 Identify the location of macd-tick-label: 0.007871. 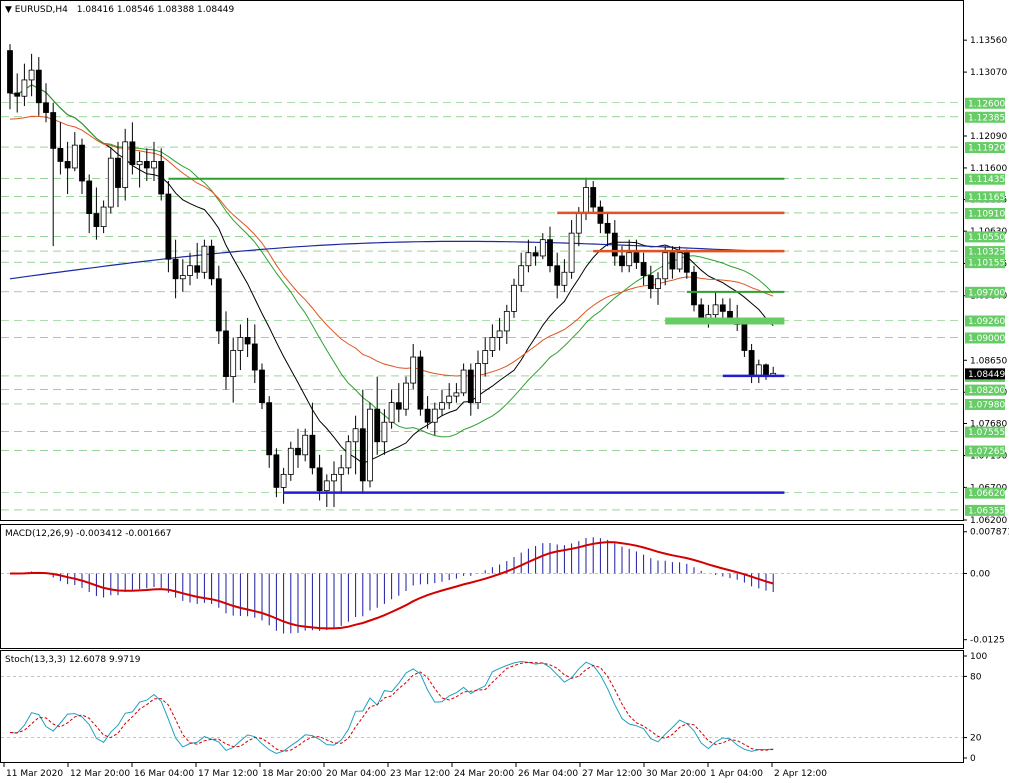
(989, 533).